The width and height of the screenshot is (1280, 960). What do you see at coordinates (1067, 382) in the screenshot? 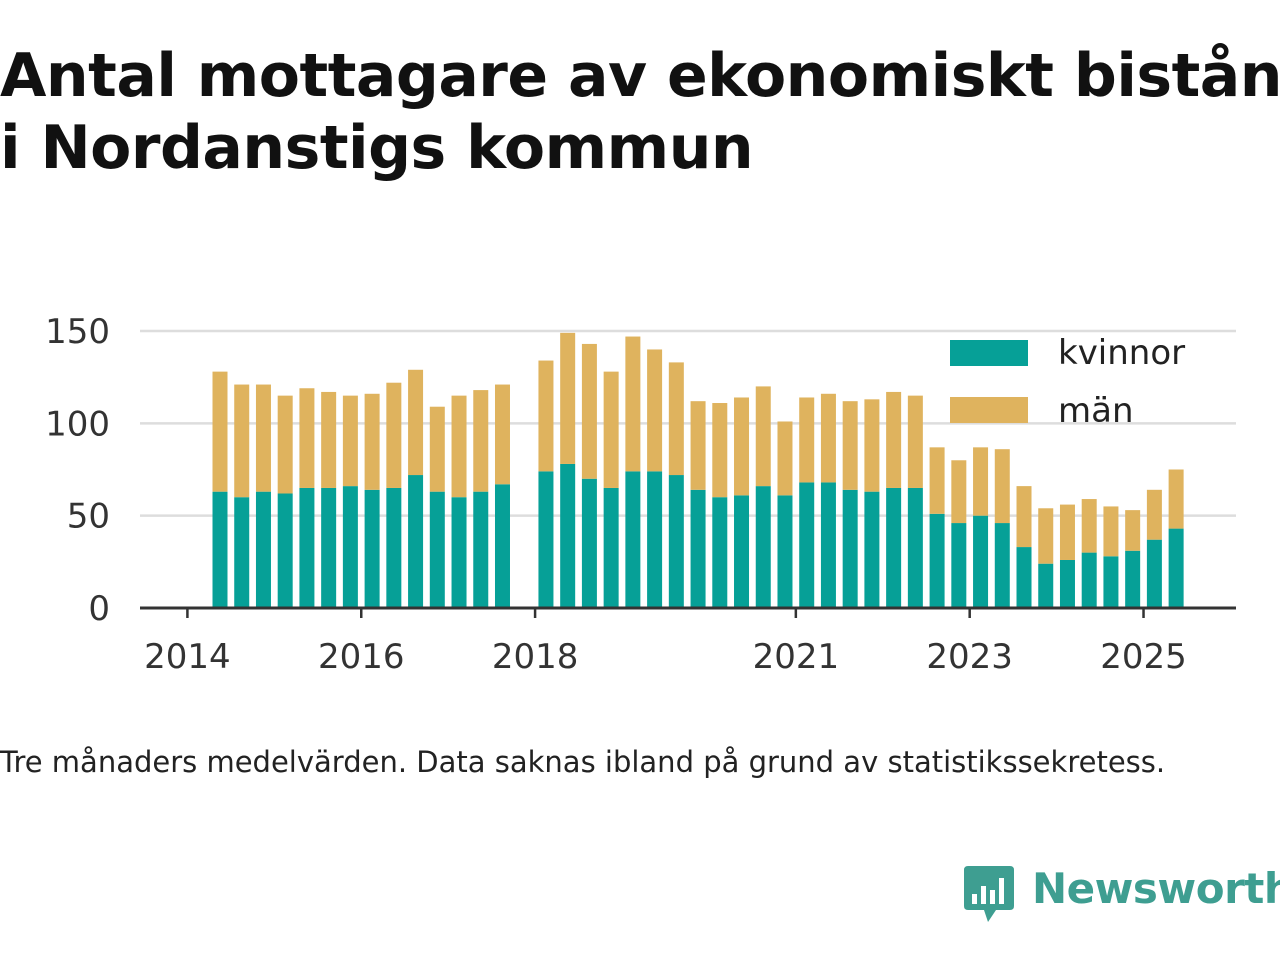
I see `legend: kvinnor män` at bounding box center [1067, 382].